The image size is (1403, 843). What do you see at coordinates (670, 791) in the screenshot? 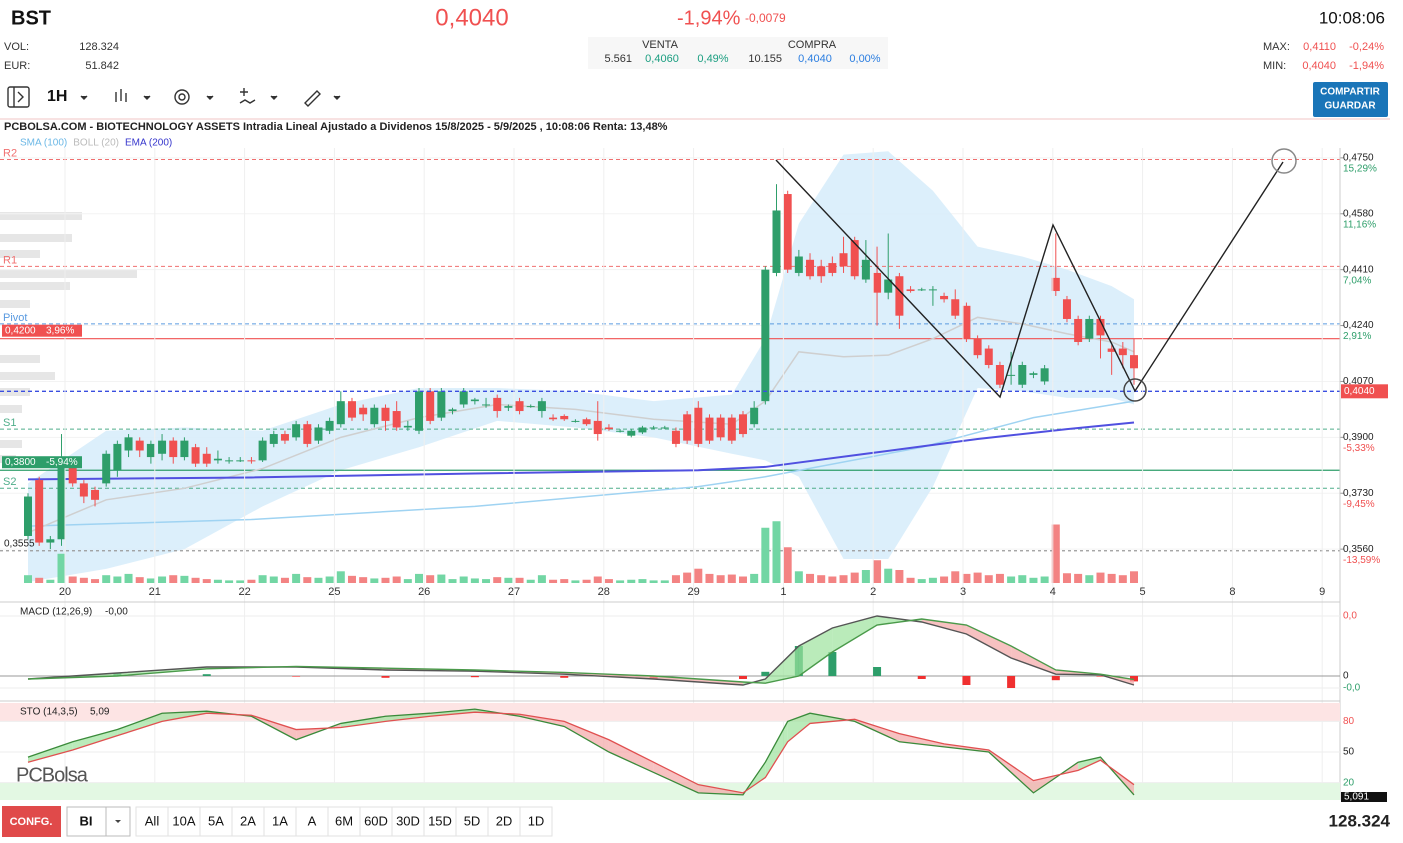
I see `oversold-zone` at bounding box center [670, 791].